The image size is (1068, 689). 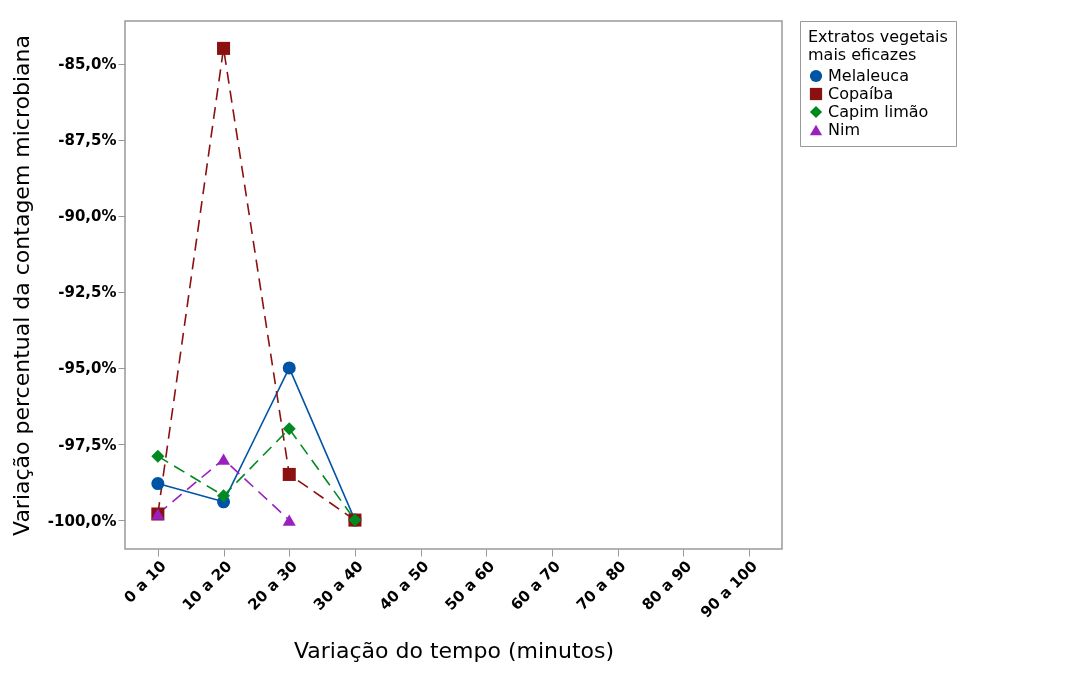 I want to click on y-tick-label: -87,5%, so click(x=87, y=140).